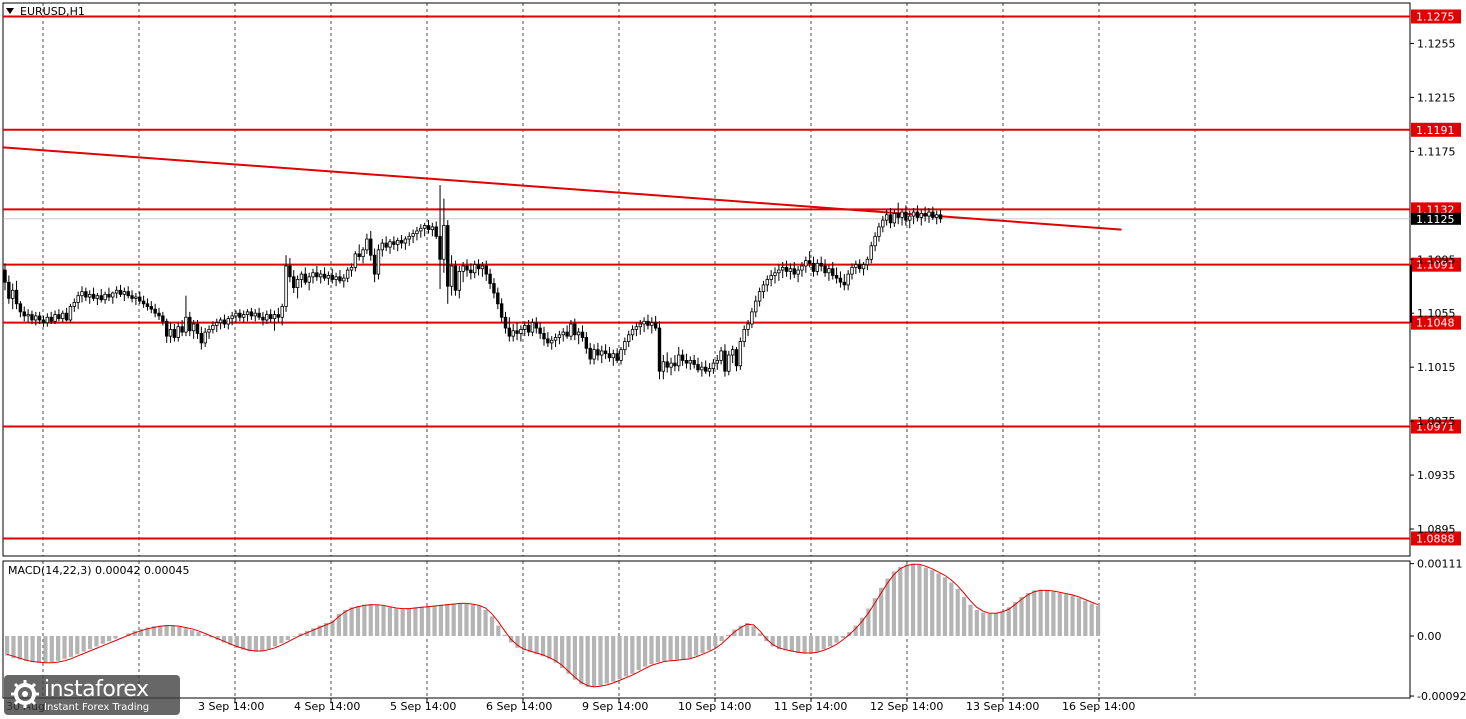 Image resolution: width=1466 pixels, height=719 pixels. I want to click on logo-brand: instaforex, so click(96, 689).